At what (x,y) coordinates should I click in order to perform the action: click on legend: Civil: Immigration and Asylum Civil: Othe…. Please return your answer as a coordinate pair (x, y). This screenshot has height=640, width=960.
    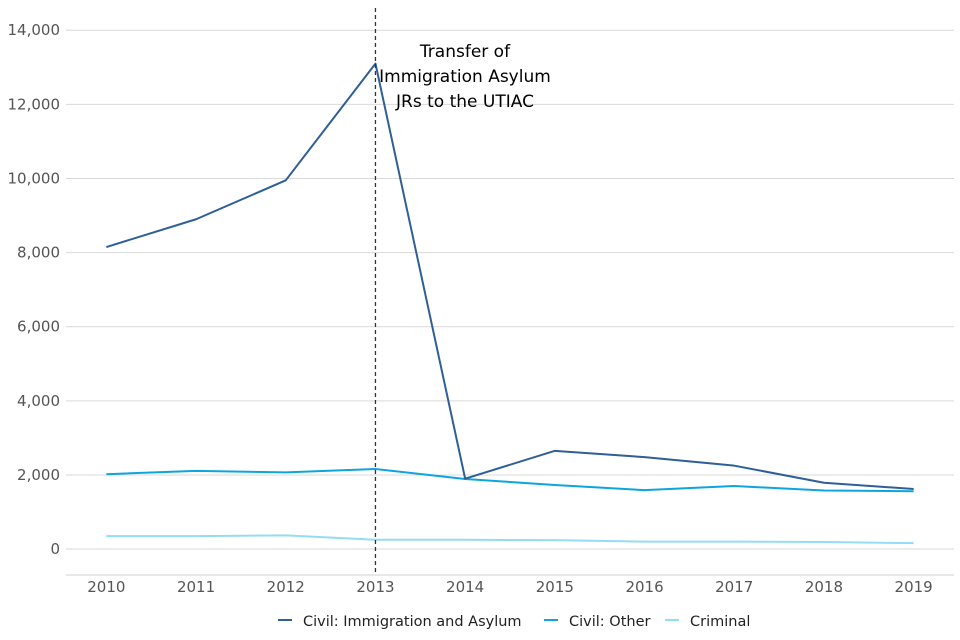
    Looking at the image, I should click on (514, 622).